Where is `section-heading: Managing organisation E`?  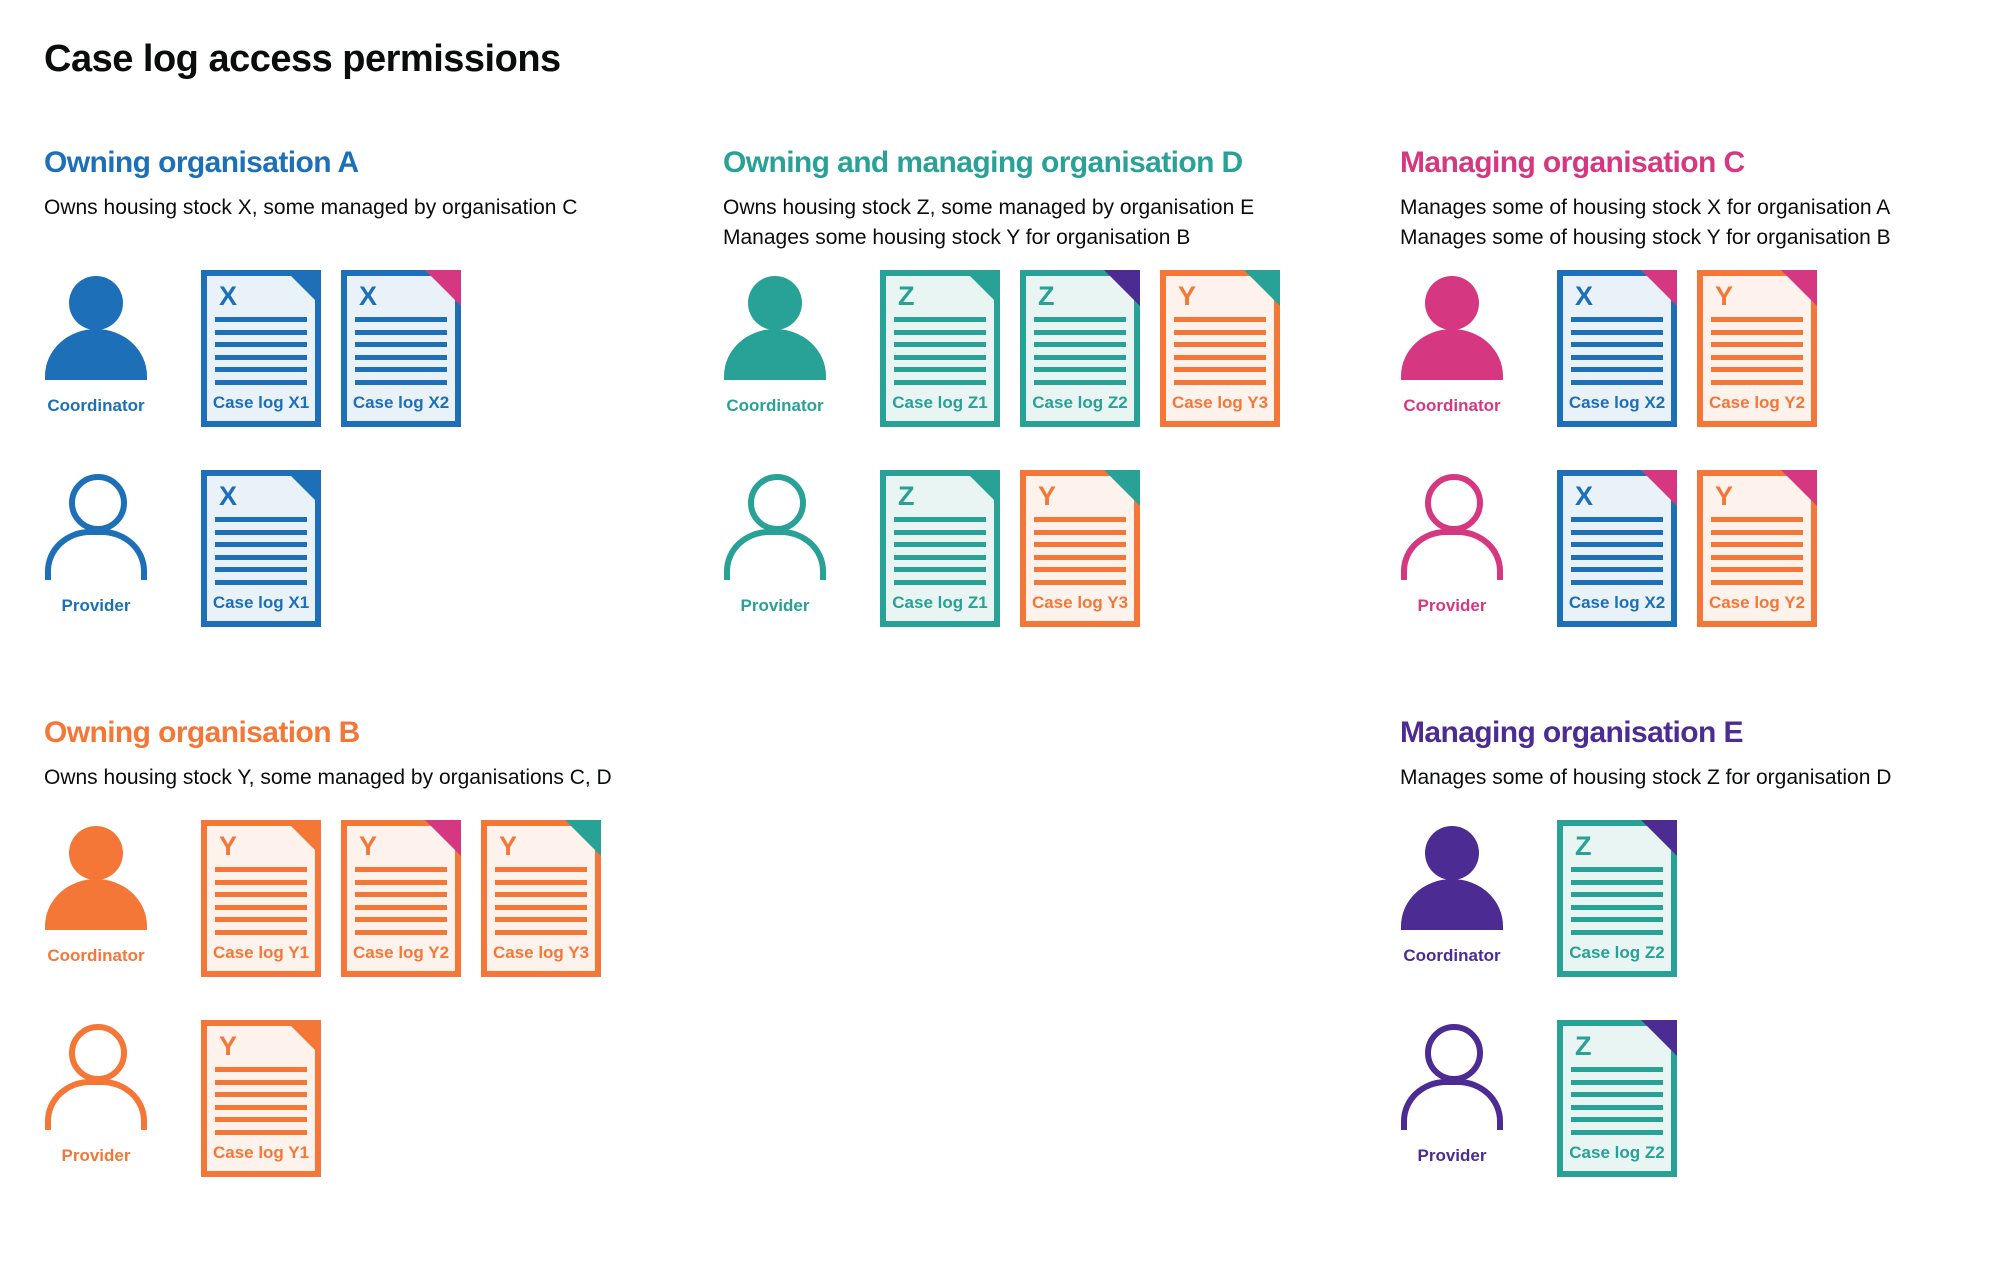 section-heading: Managing organisation E is located at coordinates (1571, 732).